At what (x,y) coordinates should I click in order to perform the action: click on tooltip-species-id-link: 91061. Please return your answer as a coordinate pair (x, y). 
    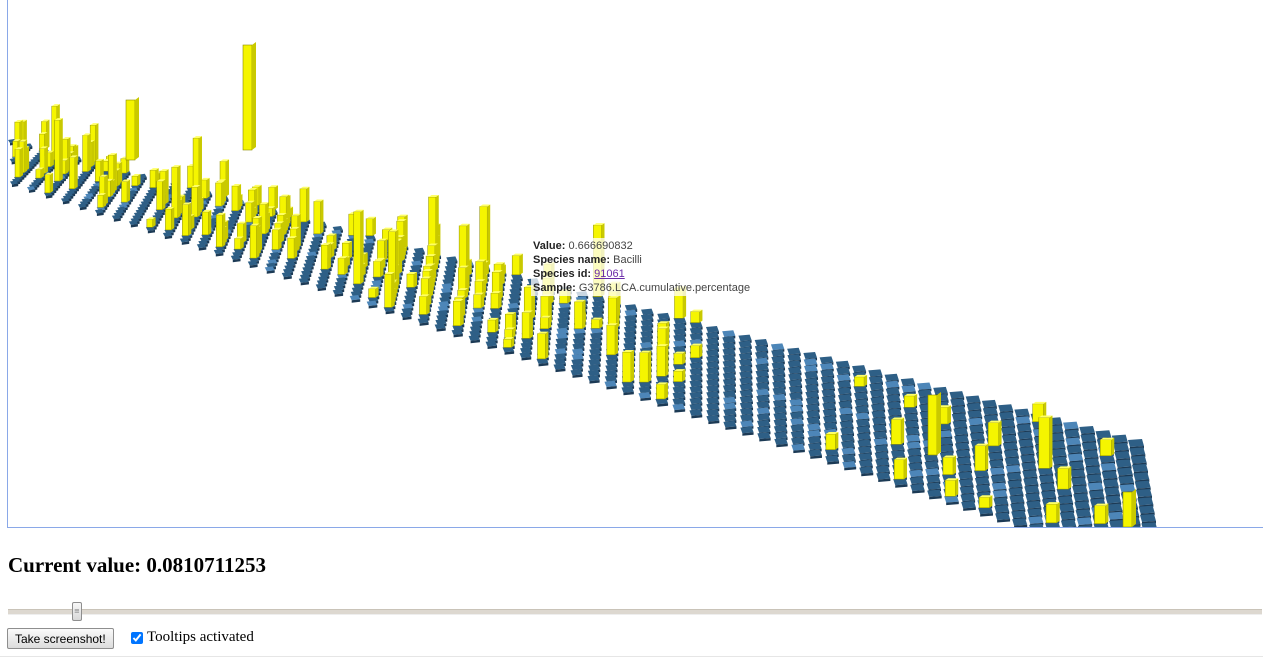
    Looking at the image, I should click on (609, 274).